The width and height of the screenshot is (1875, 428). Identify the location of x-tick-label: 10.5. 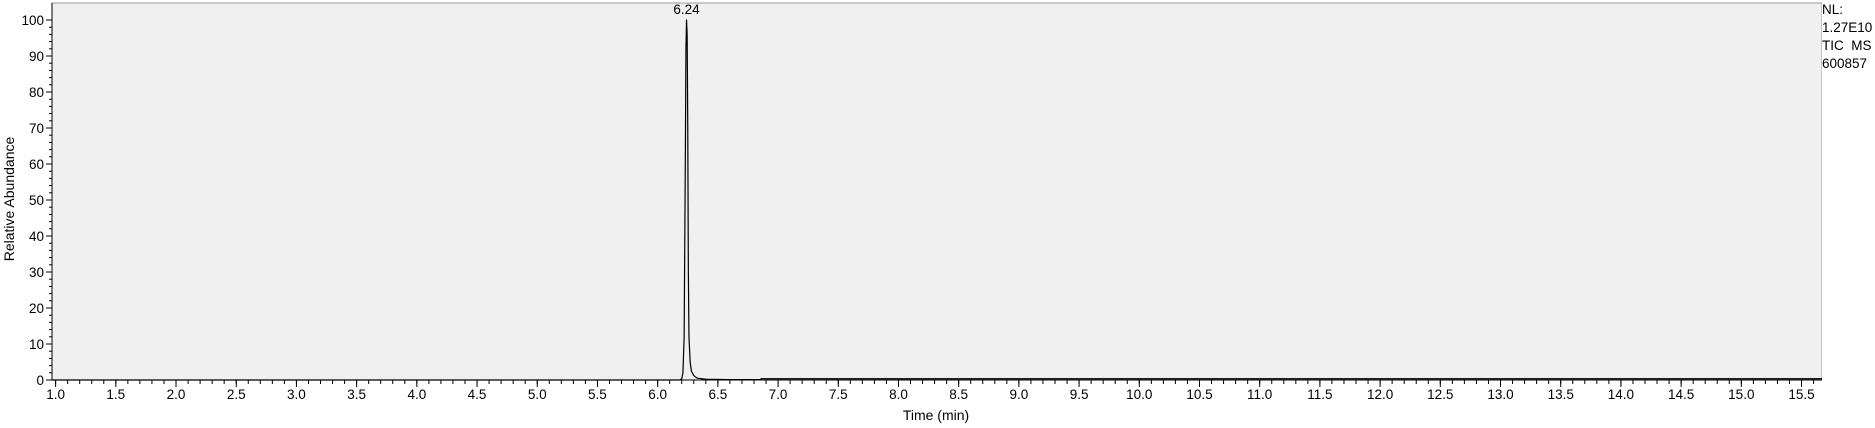
(1199, 394).